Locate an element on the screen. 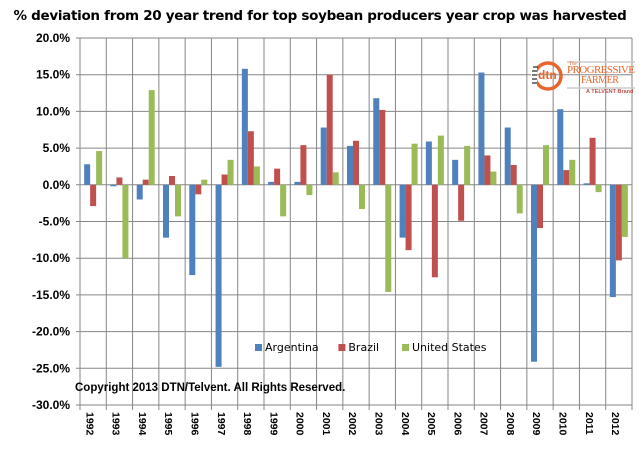 The height and width of the screenshot is (460, 640). x-tick-label: 2008 is located at coordinates (510, 424).